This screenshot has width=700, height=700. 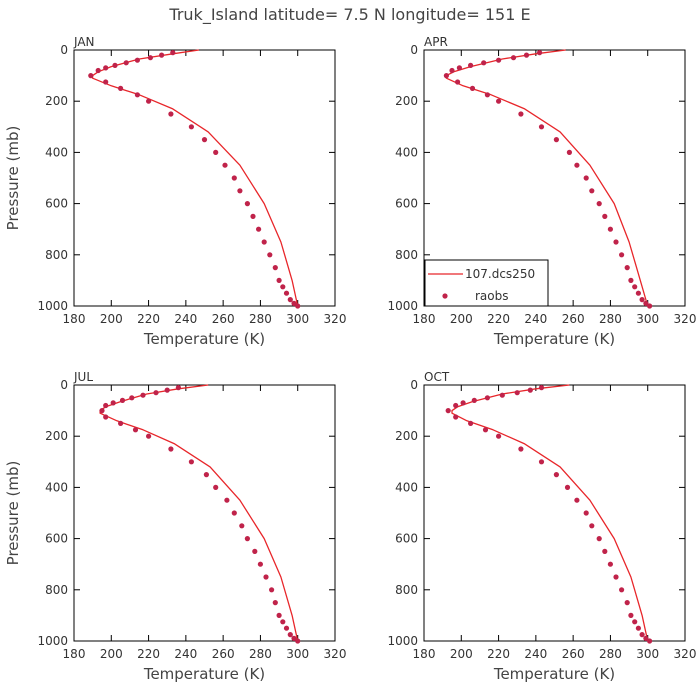 I want to click on y-axis-label: Pressure (mb), so click(x=13, y=513).